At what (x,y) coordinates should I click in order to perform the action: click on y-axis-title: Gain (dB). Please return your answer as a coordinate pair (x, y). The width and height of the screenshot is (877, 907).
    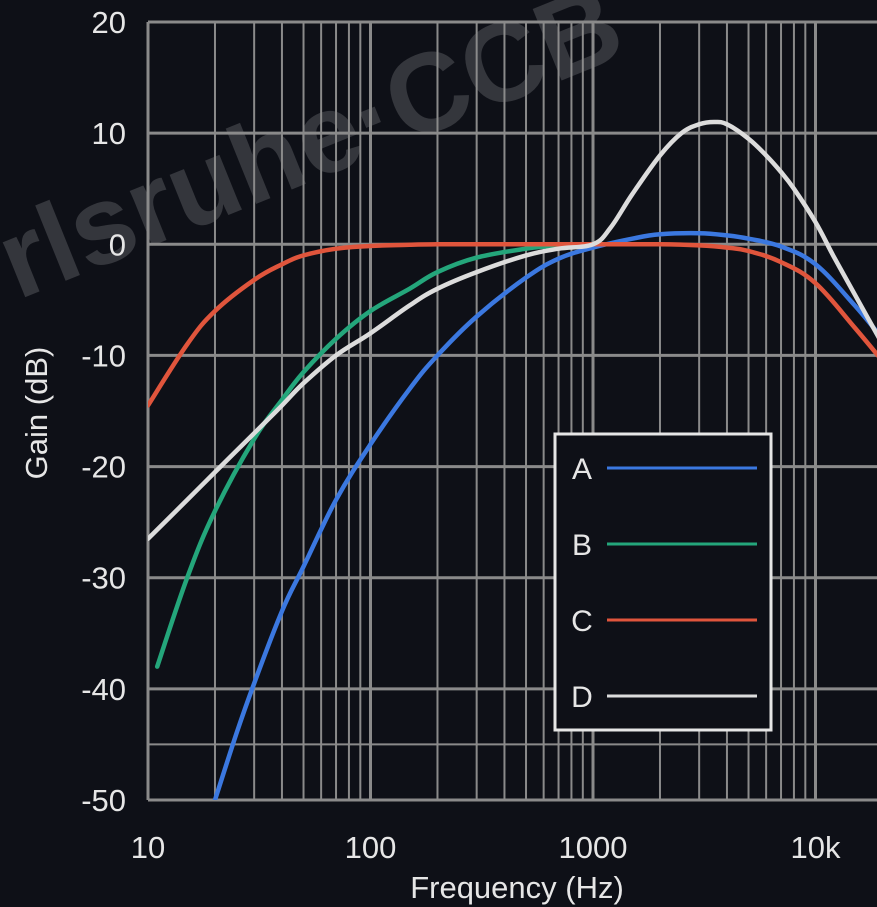
    Looking at the image, I should click on (36, 413).